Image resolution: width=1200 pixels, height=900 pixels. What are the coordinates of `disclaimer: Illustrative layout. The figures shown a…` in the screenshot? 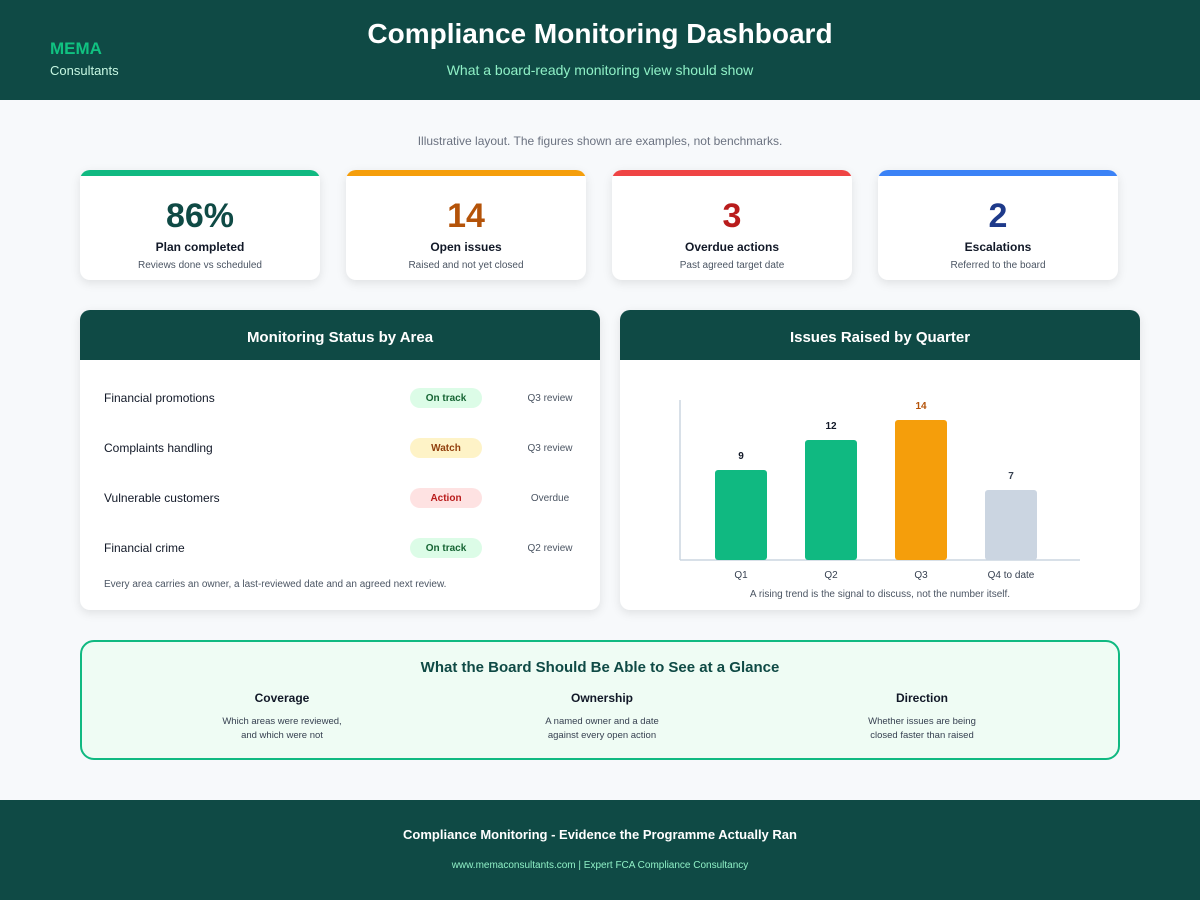 It's located at (600, 141).